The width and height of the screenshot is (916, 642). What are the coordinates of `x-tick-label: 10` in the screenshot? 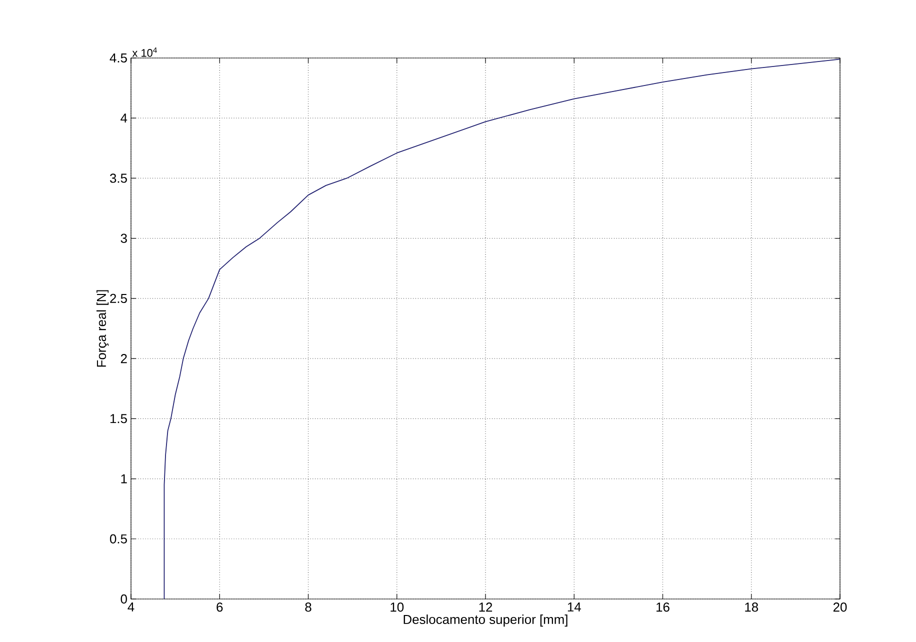 It's located at (397, 607).